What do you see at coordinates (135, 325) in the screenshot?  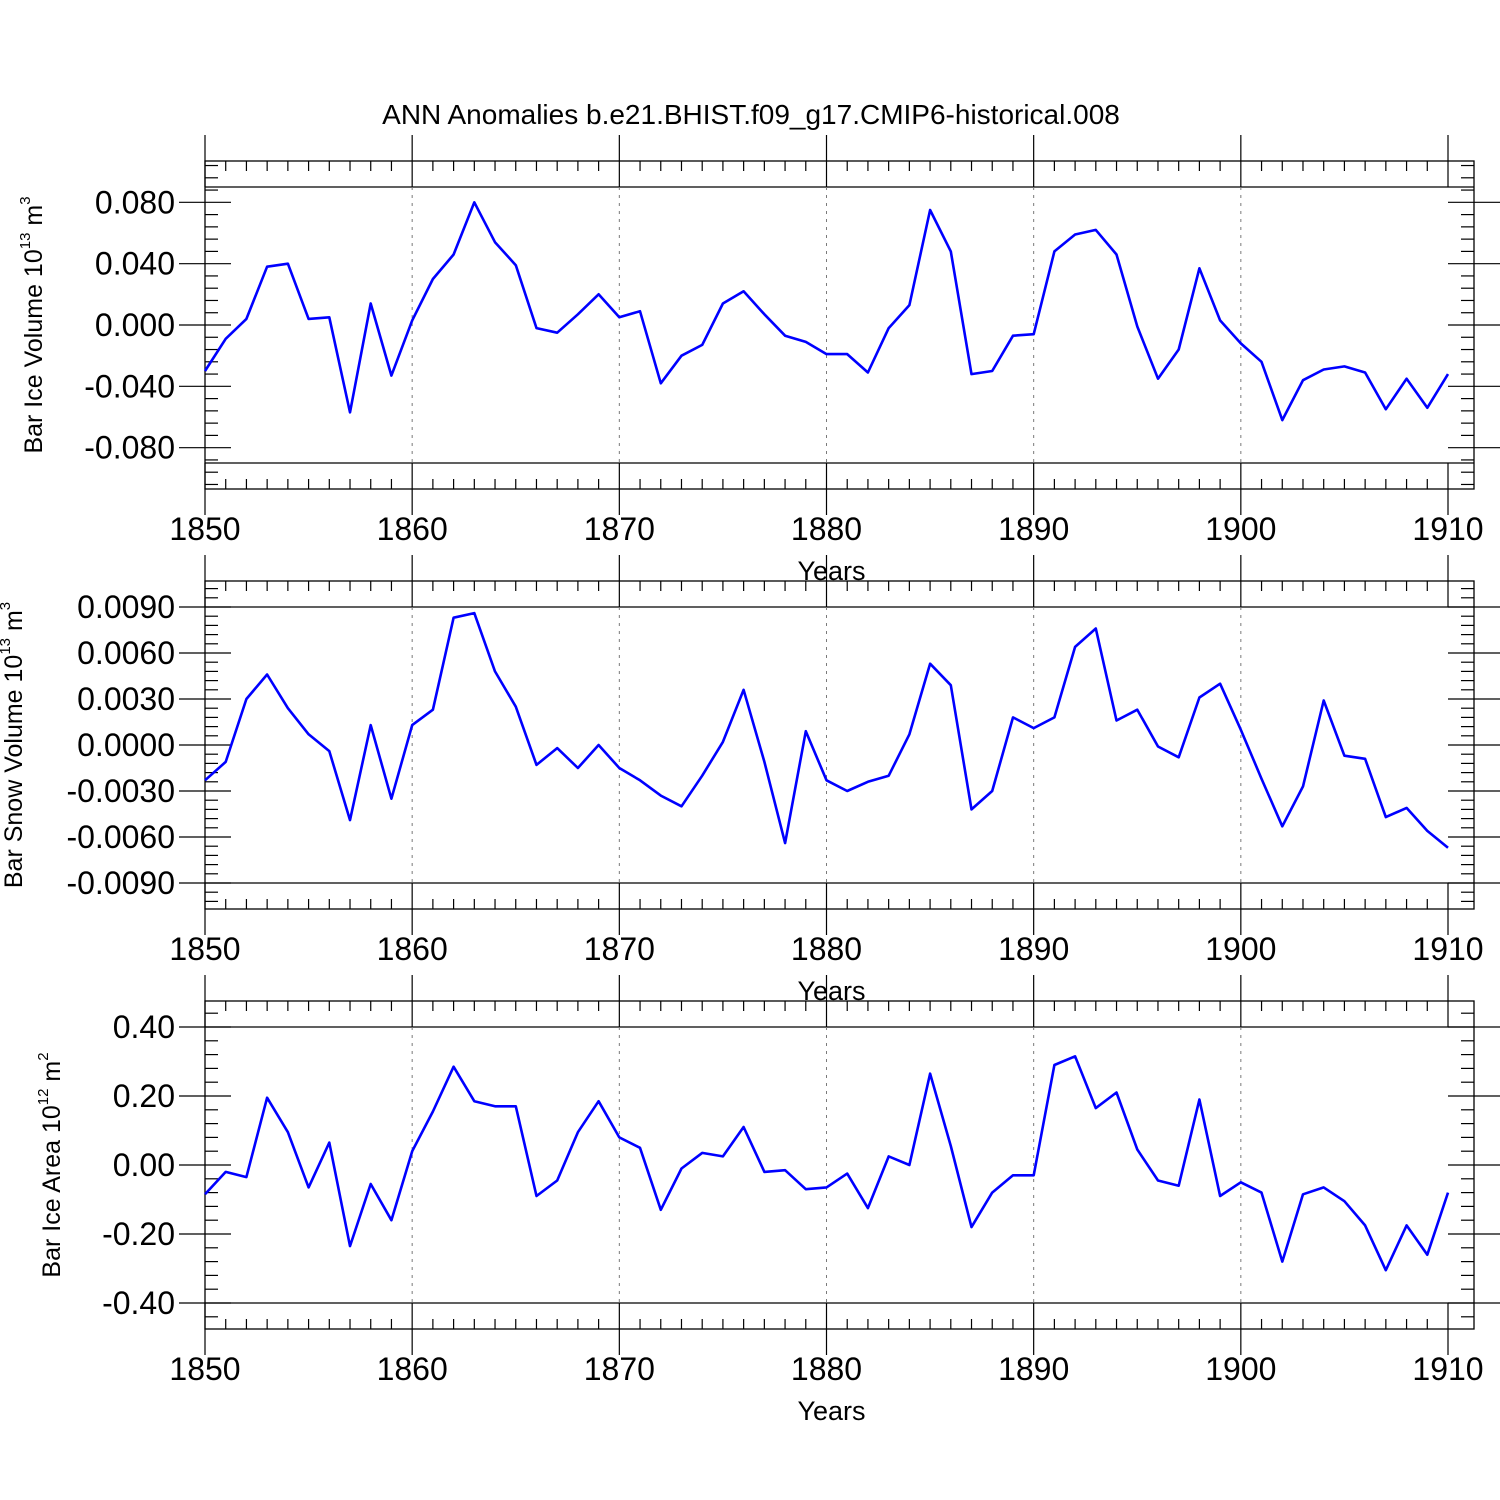 I see `y-tick-label: 0.000` at bounding box center [135, 325].